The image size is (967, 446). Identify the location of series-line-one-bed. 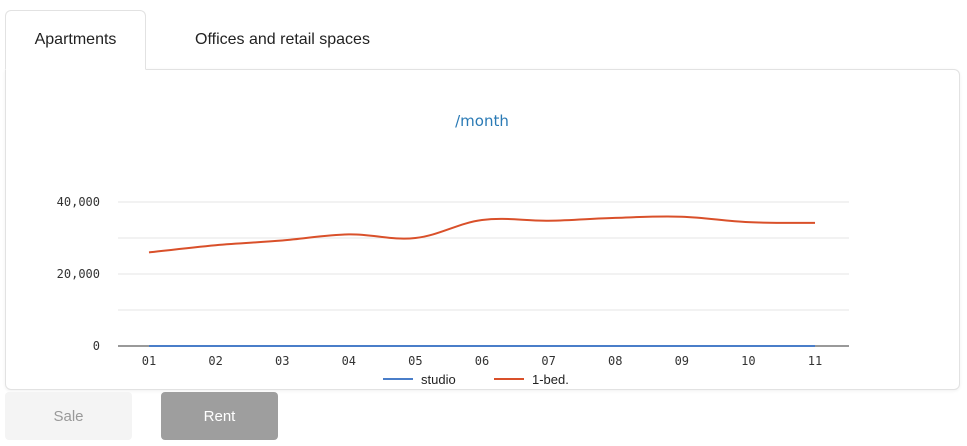
(482, 234).